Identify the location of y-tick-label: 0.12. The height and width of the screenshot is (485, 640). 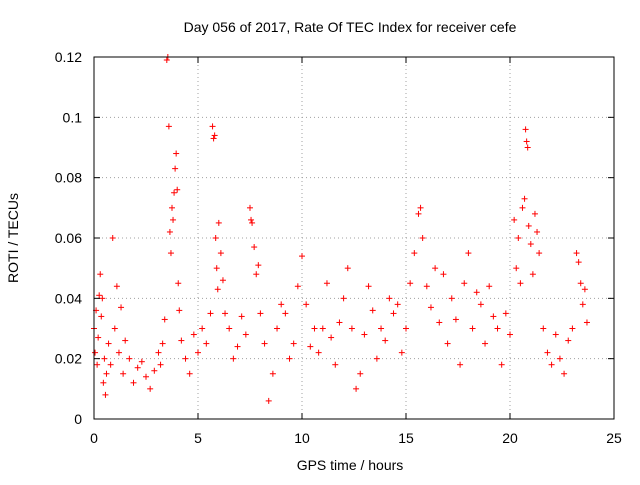
(68, 57).